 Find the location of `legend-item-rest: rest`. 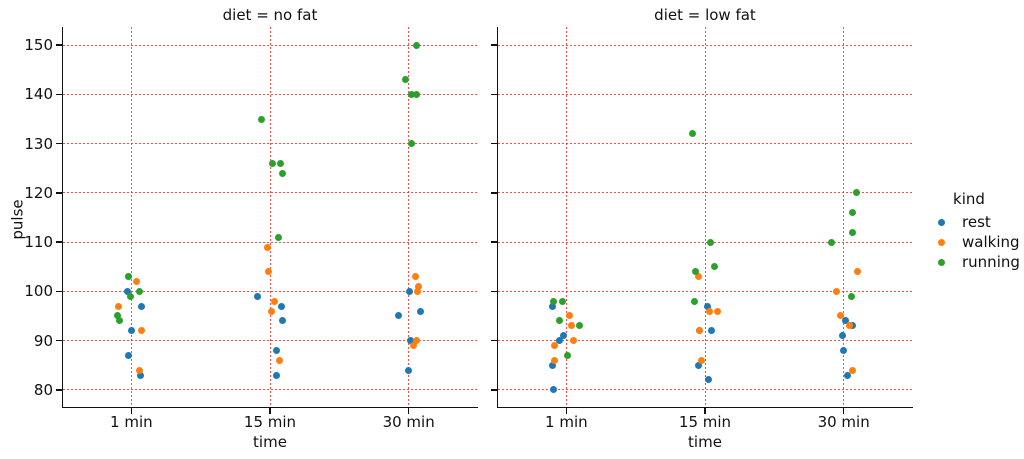

legend-item-rest: rest is located at coordinates (975, 222).